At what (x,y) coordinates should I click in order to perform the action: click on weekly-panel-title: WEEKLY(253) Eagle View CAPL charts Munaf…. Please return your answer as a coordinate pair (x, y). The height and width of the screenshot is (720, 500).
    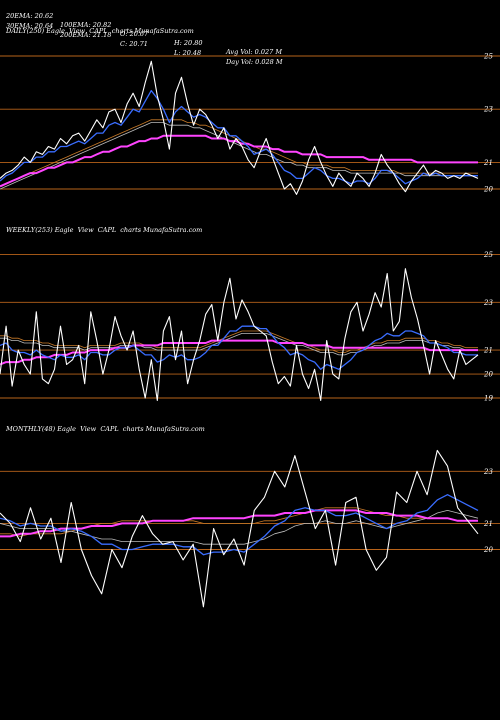
    Looking at the image, I should click on (104, 230).